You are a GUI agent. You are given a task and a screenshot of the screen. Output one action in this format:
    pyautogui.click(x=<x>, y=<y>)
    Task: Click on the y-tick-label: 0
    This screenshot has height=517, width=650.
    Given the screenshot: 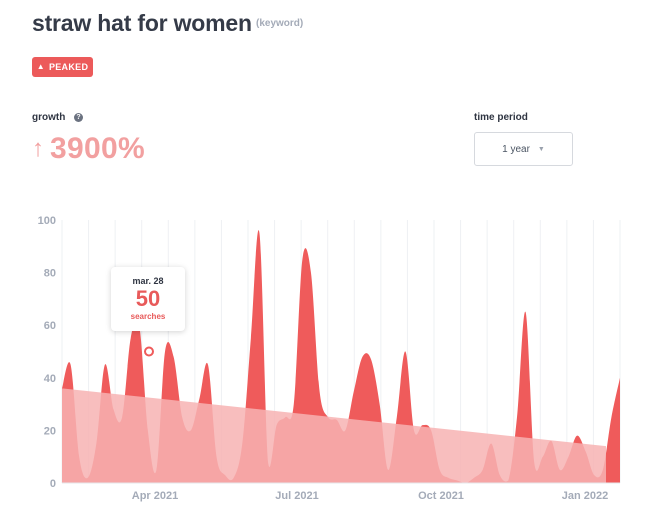 What is the action you would take?
    pyautogui.click(x=53, y=484)
    